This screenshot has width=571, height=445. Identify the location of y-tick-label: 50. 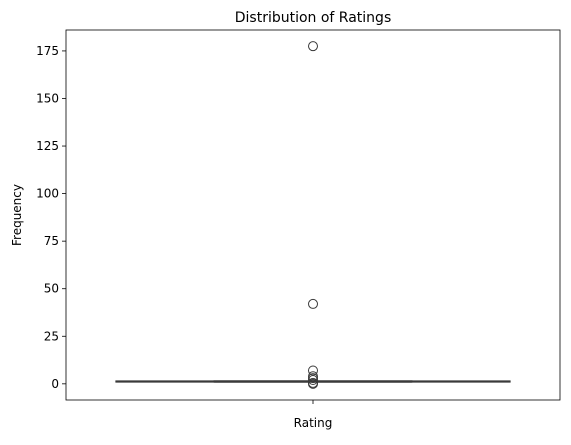
(51, 289).